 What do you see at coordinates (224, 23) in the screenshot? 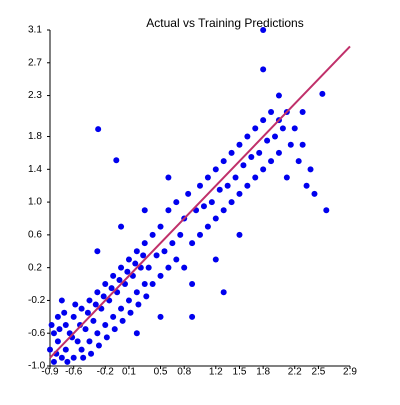
I see `chart-title: Actual vs Training Predictions` at bounding box center [224, 23].